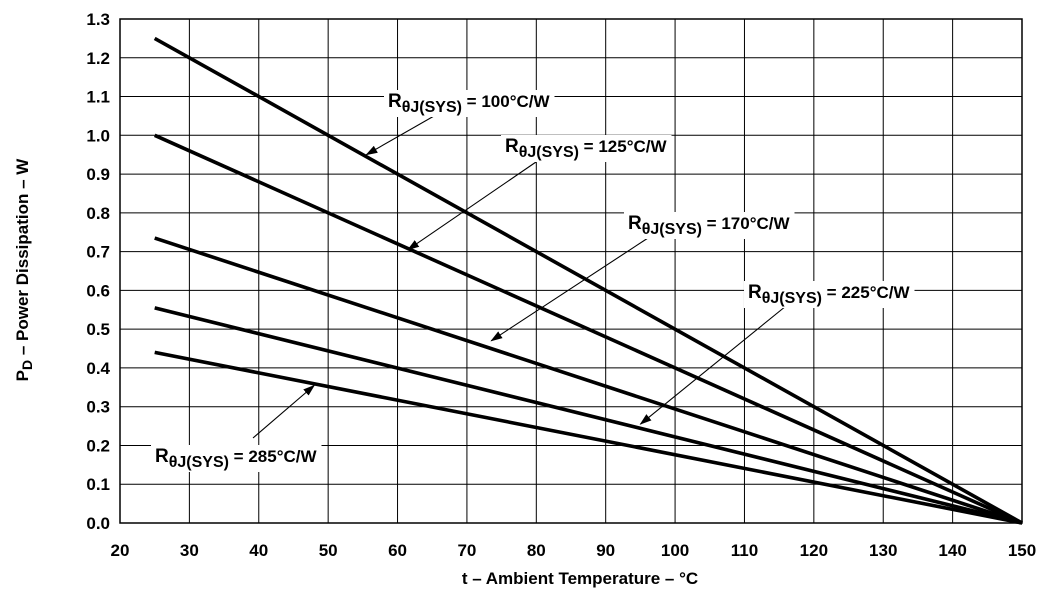 The height and width of the screenshot is (589, 1047). I want to click on annotation-value: = 170°C/W, so click(746, 223).